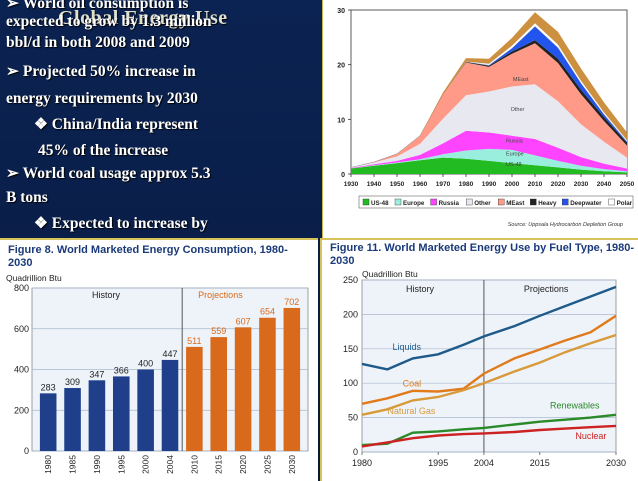 This screenshot has width=638, height=481. I want to click on x-tick-label: 1930, so click(351, 184).